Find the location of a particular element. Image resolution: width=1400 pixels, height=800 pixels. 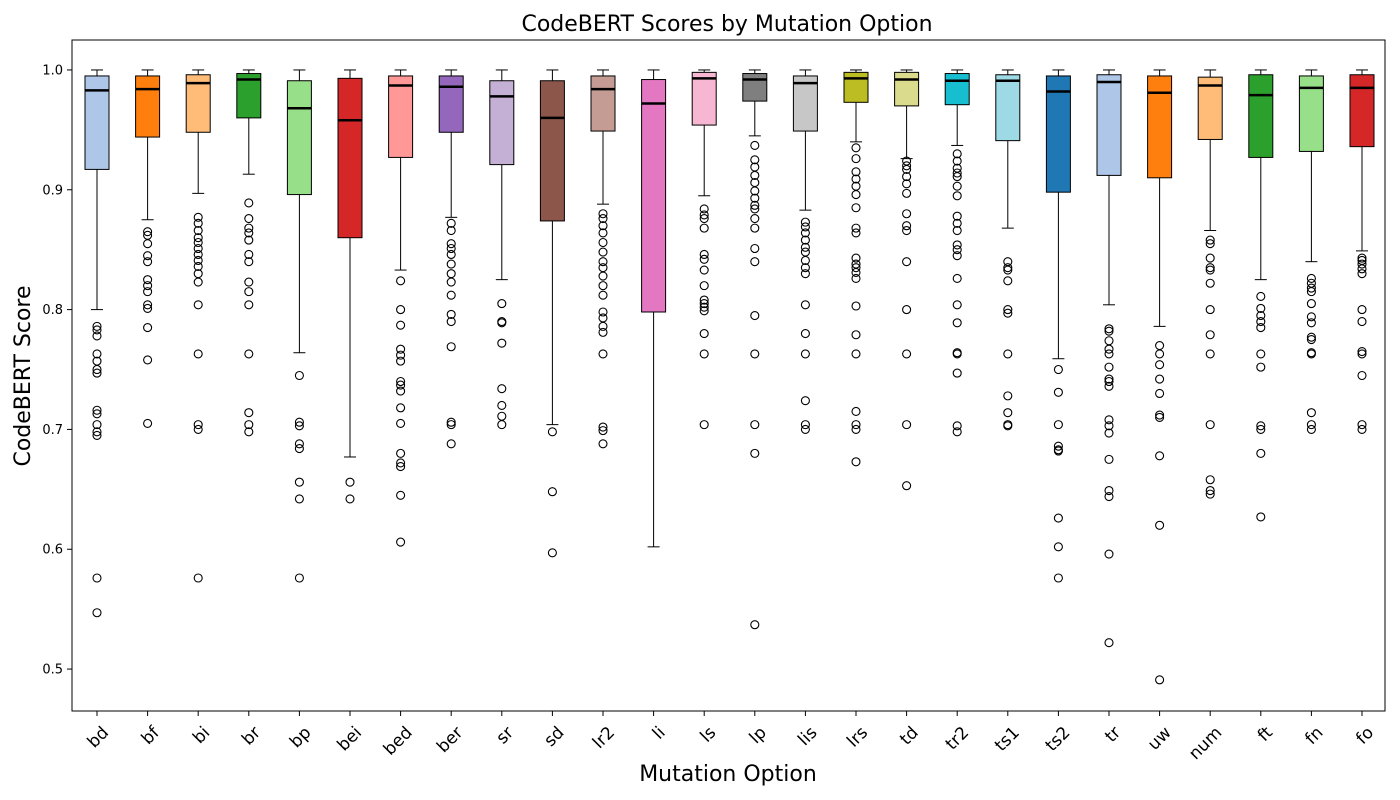

x-tick-label: td is located at coordinates (909, 736).